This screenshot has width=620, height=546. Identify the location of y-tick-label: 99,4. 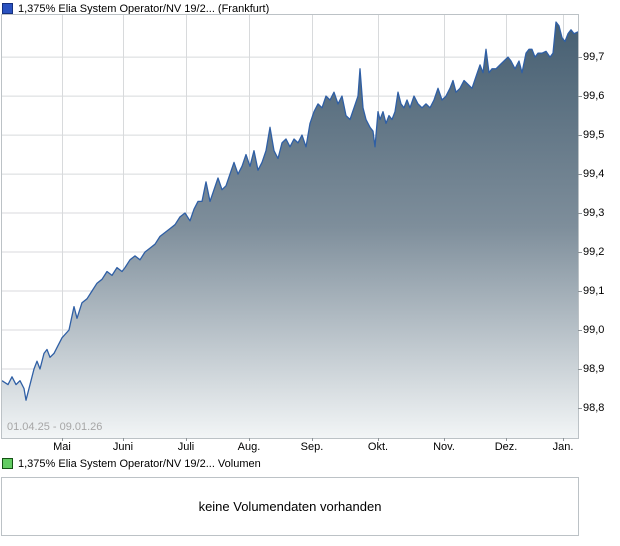
(594, 174).